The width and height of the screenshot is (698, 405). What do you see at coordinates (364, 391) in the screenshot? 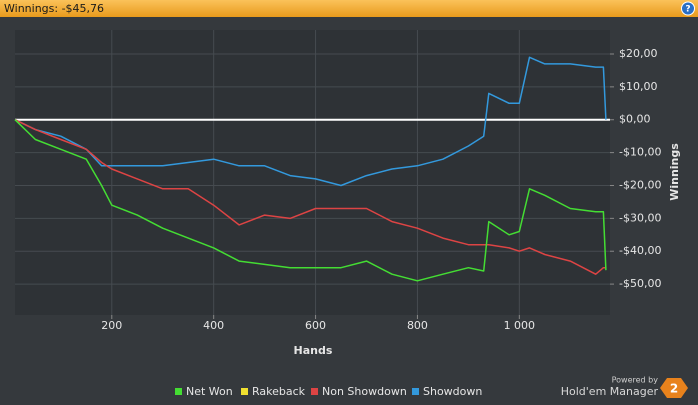
I see `legend-label: Non Showdown` at bounding box center [364, 391].